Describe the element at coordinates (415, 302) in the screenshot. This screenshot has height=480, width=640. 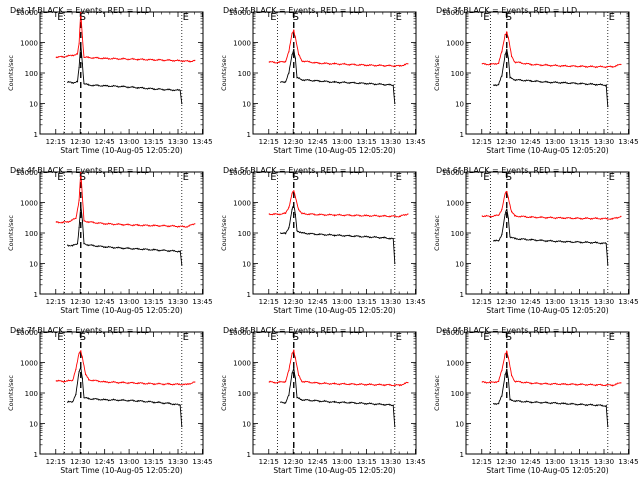
I see `x-tick-label: 13:45` at that location.